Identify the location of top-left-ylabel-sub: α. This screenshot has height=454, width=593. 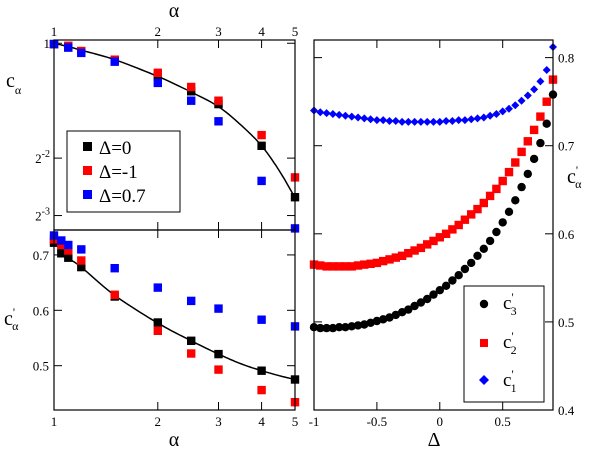
(18, 90).